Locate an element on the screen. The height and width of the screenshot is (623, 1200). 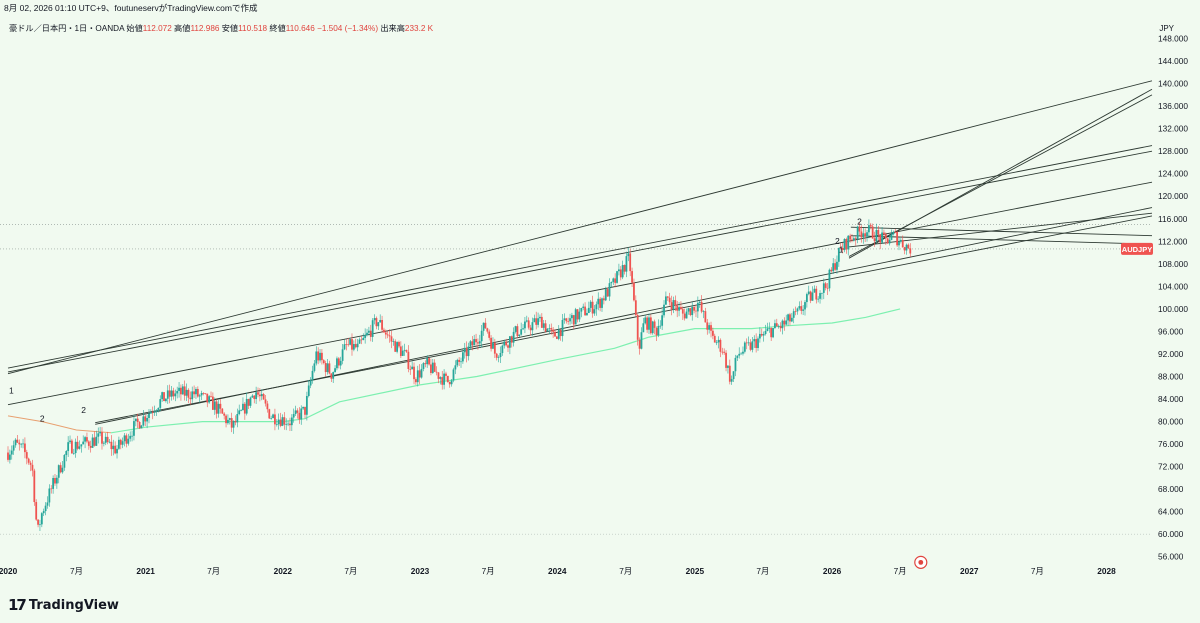
high-label: 高値 is located at coordinates (182, 28).